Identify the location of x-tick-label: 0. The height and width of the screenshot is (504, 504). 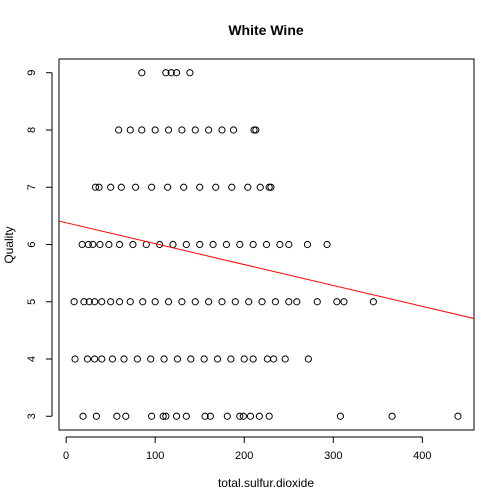
(66, 456).